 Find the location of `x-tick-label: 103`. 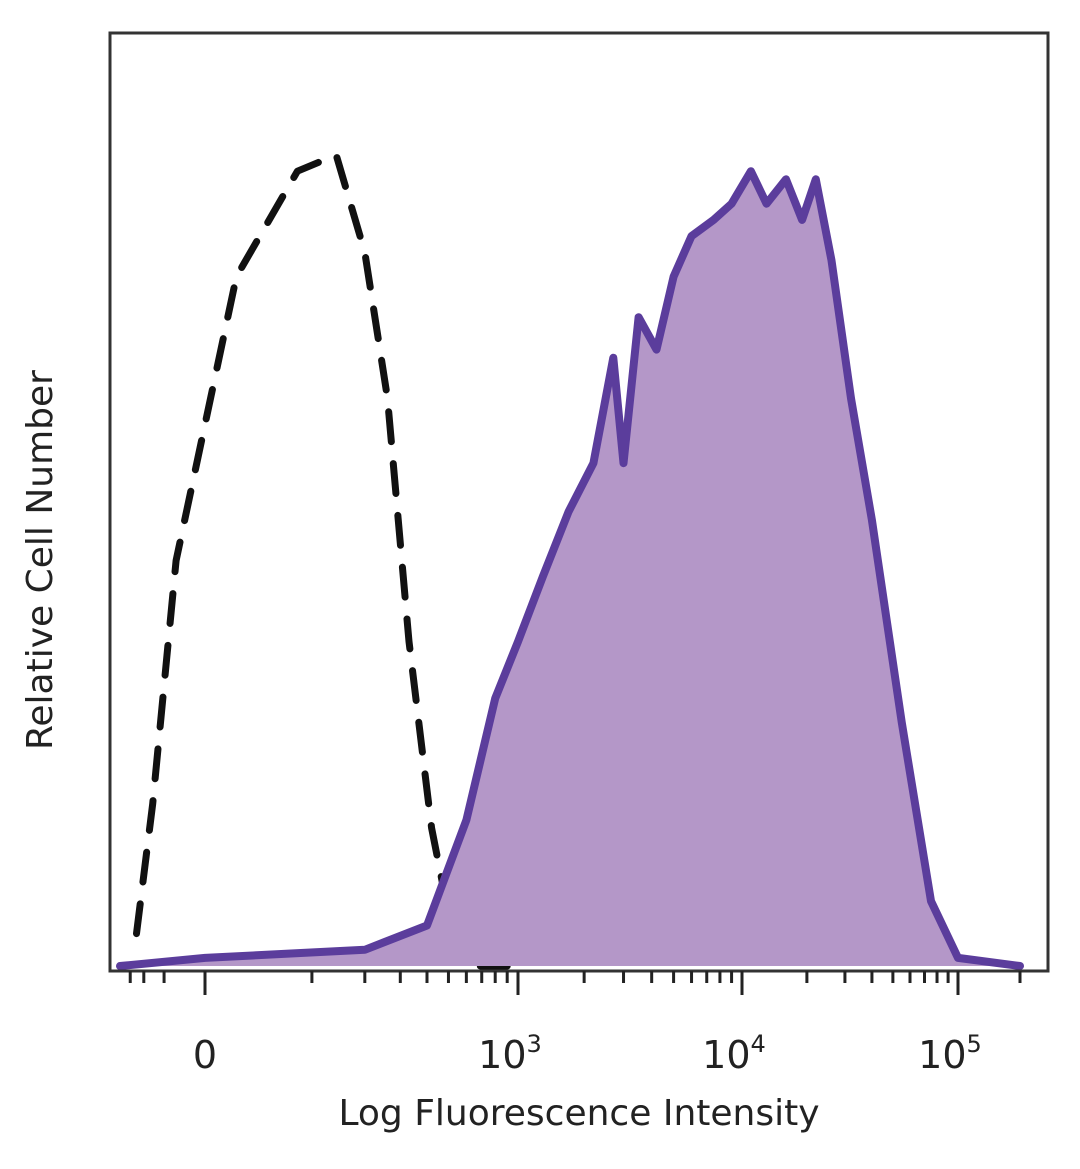

x-tick-label: 103 is located at coordinates (510, 1053).